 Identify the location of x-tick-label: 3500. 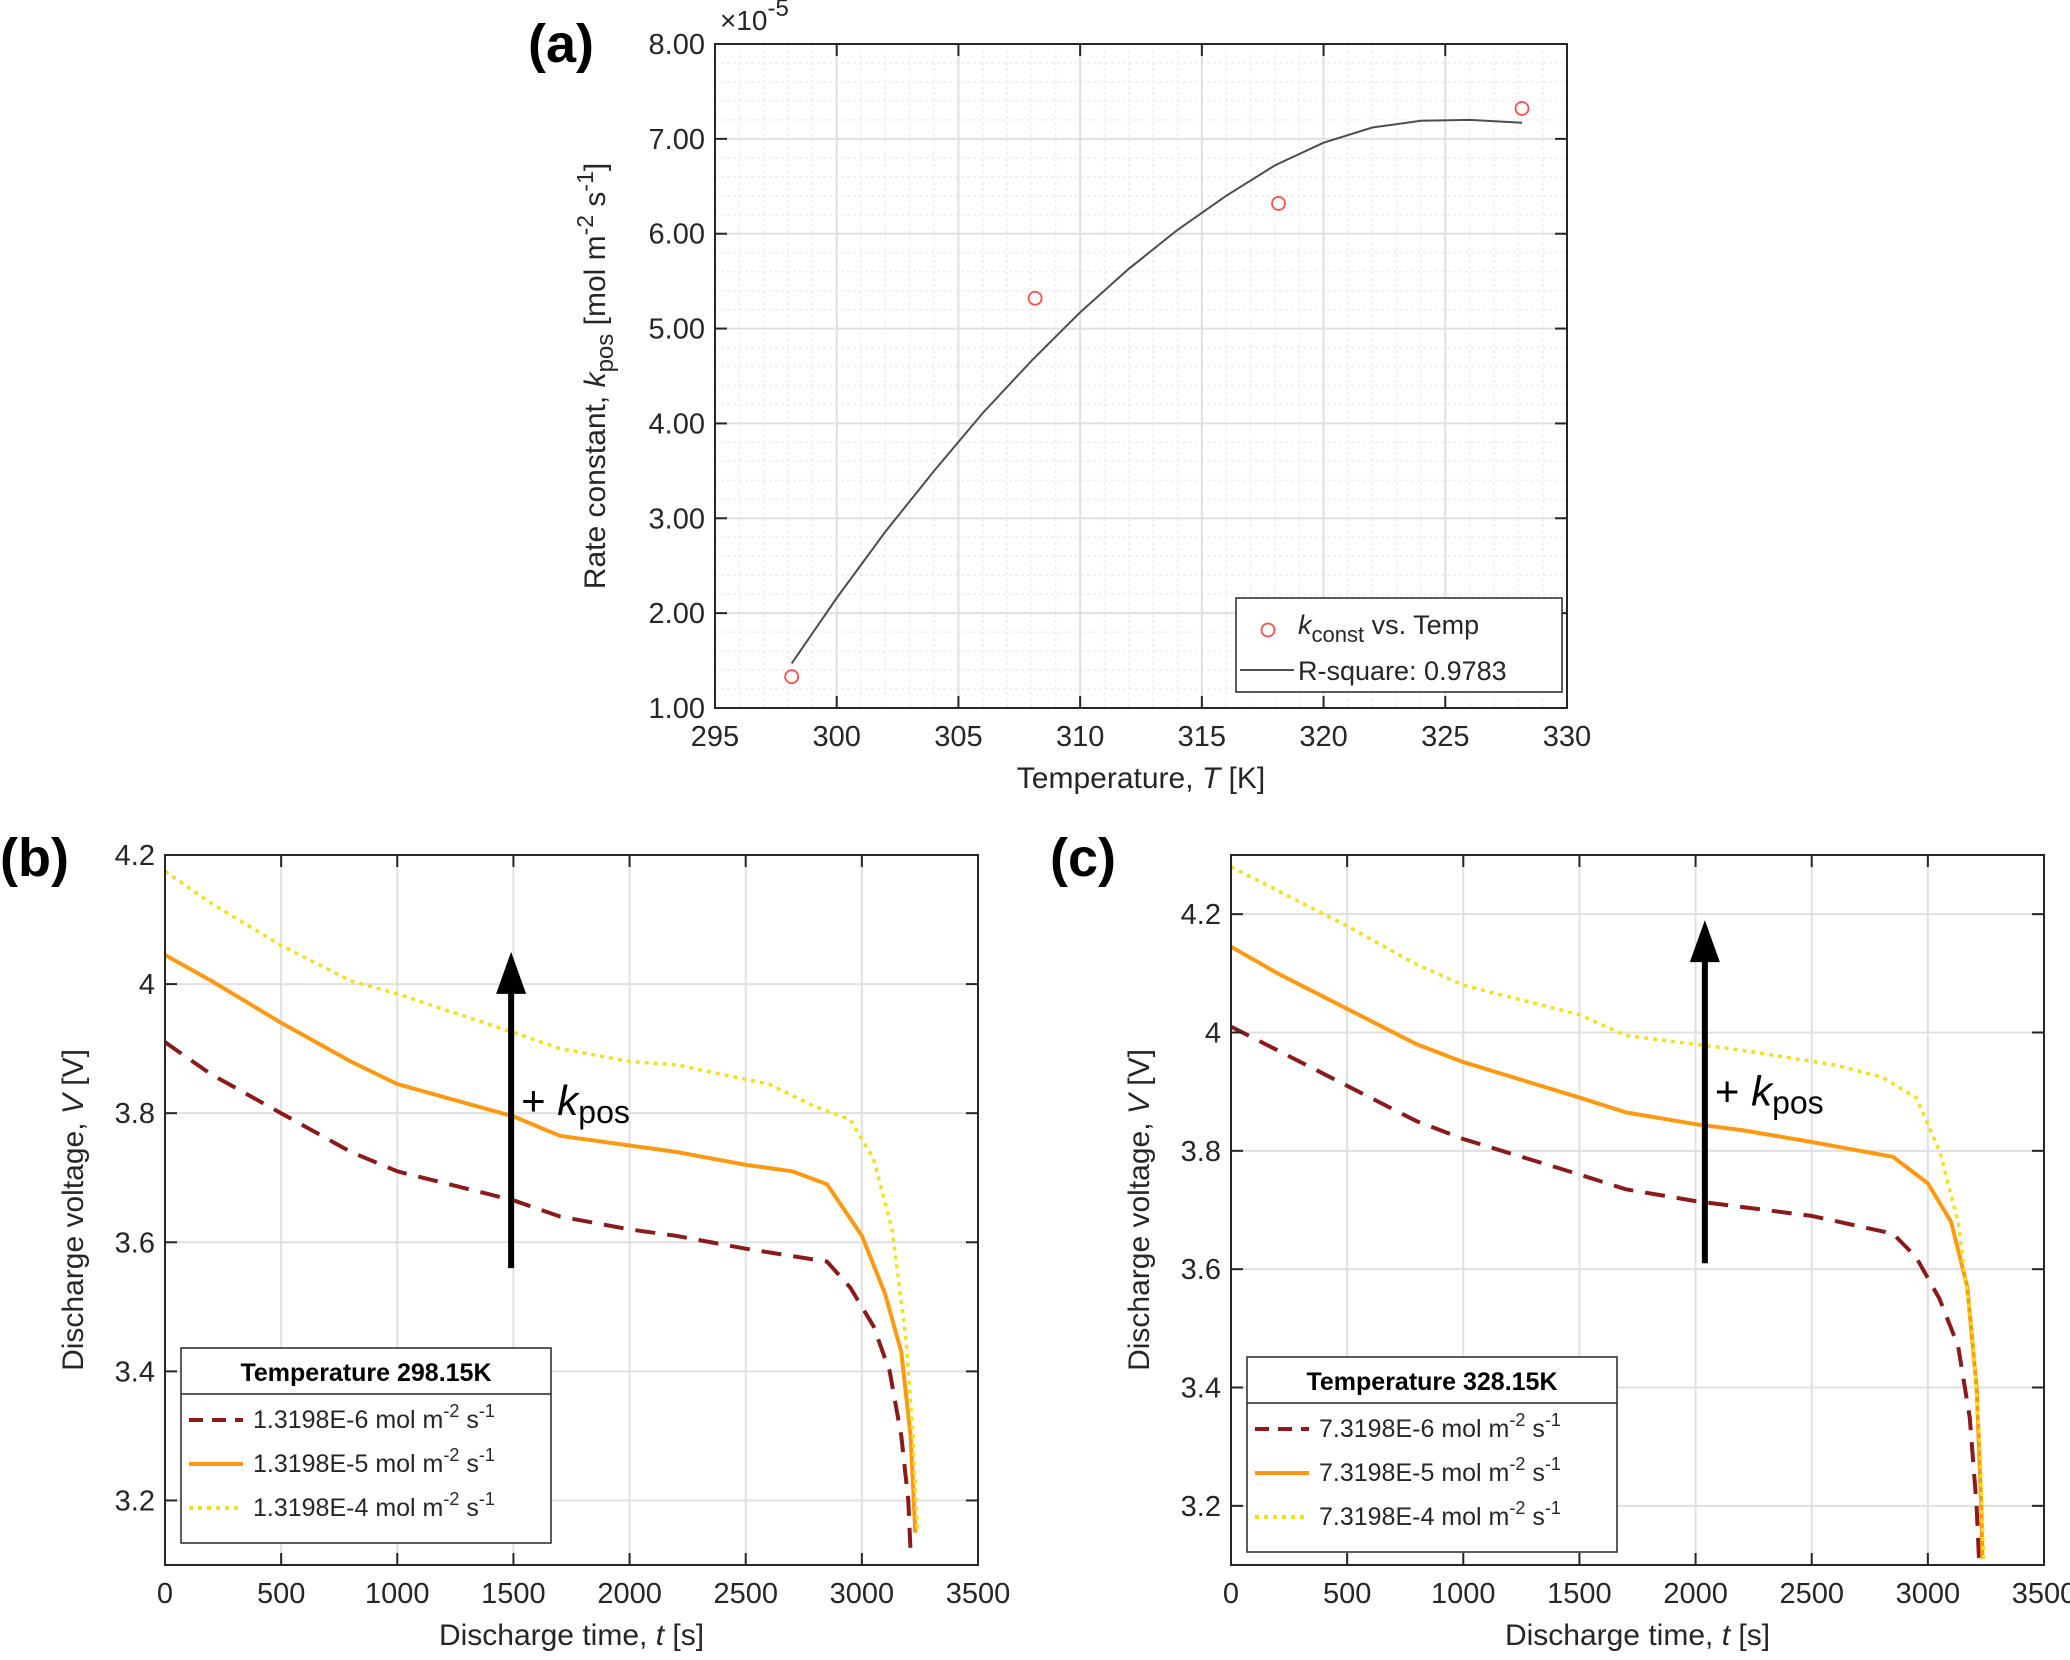
(2041, 1594).